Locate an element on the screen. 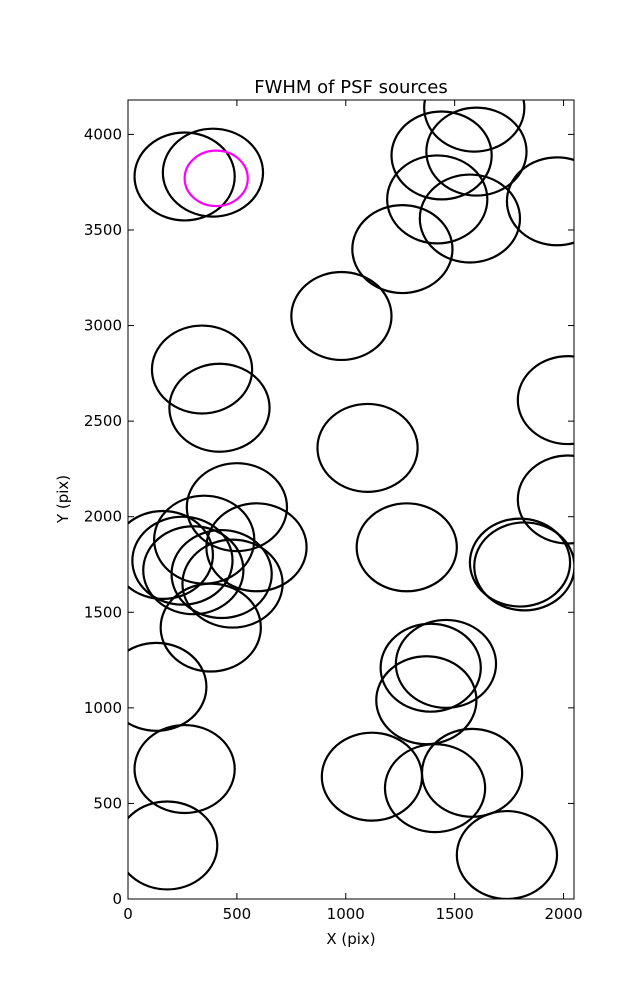  y-tick-label: 3000 is located at coordinates (103, 326).